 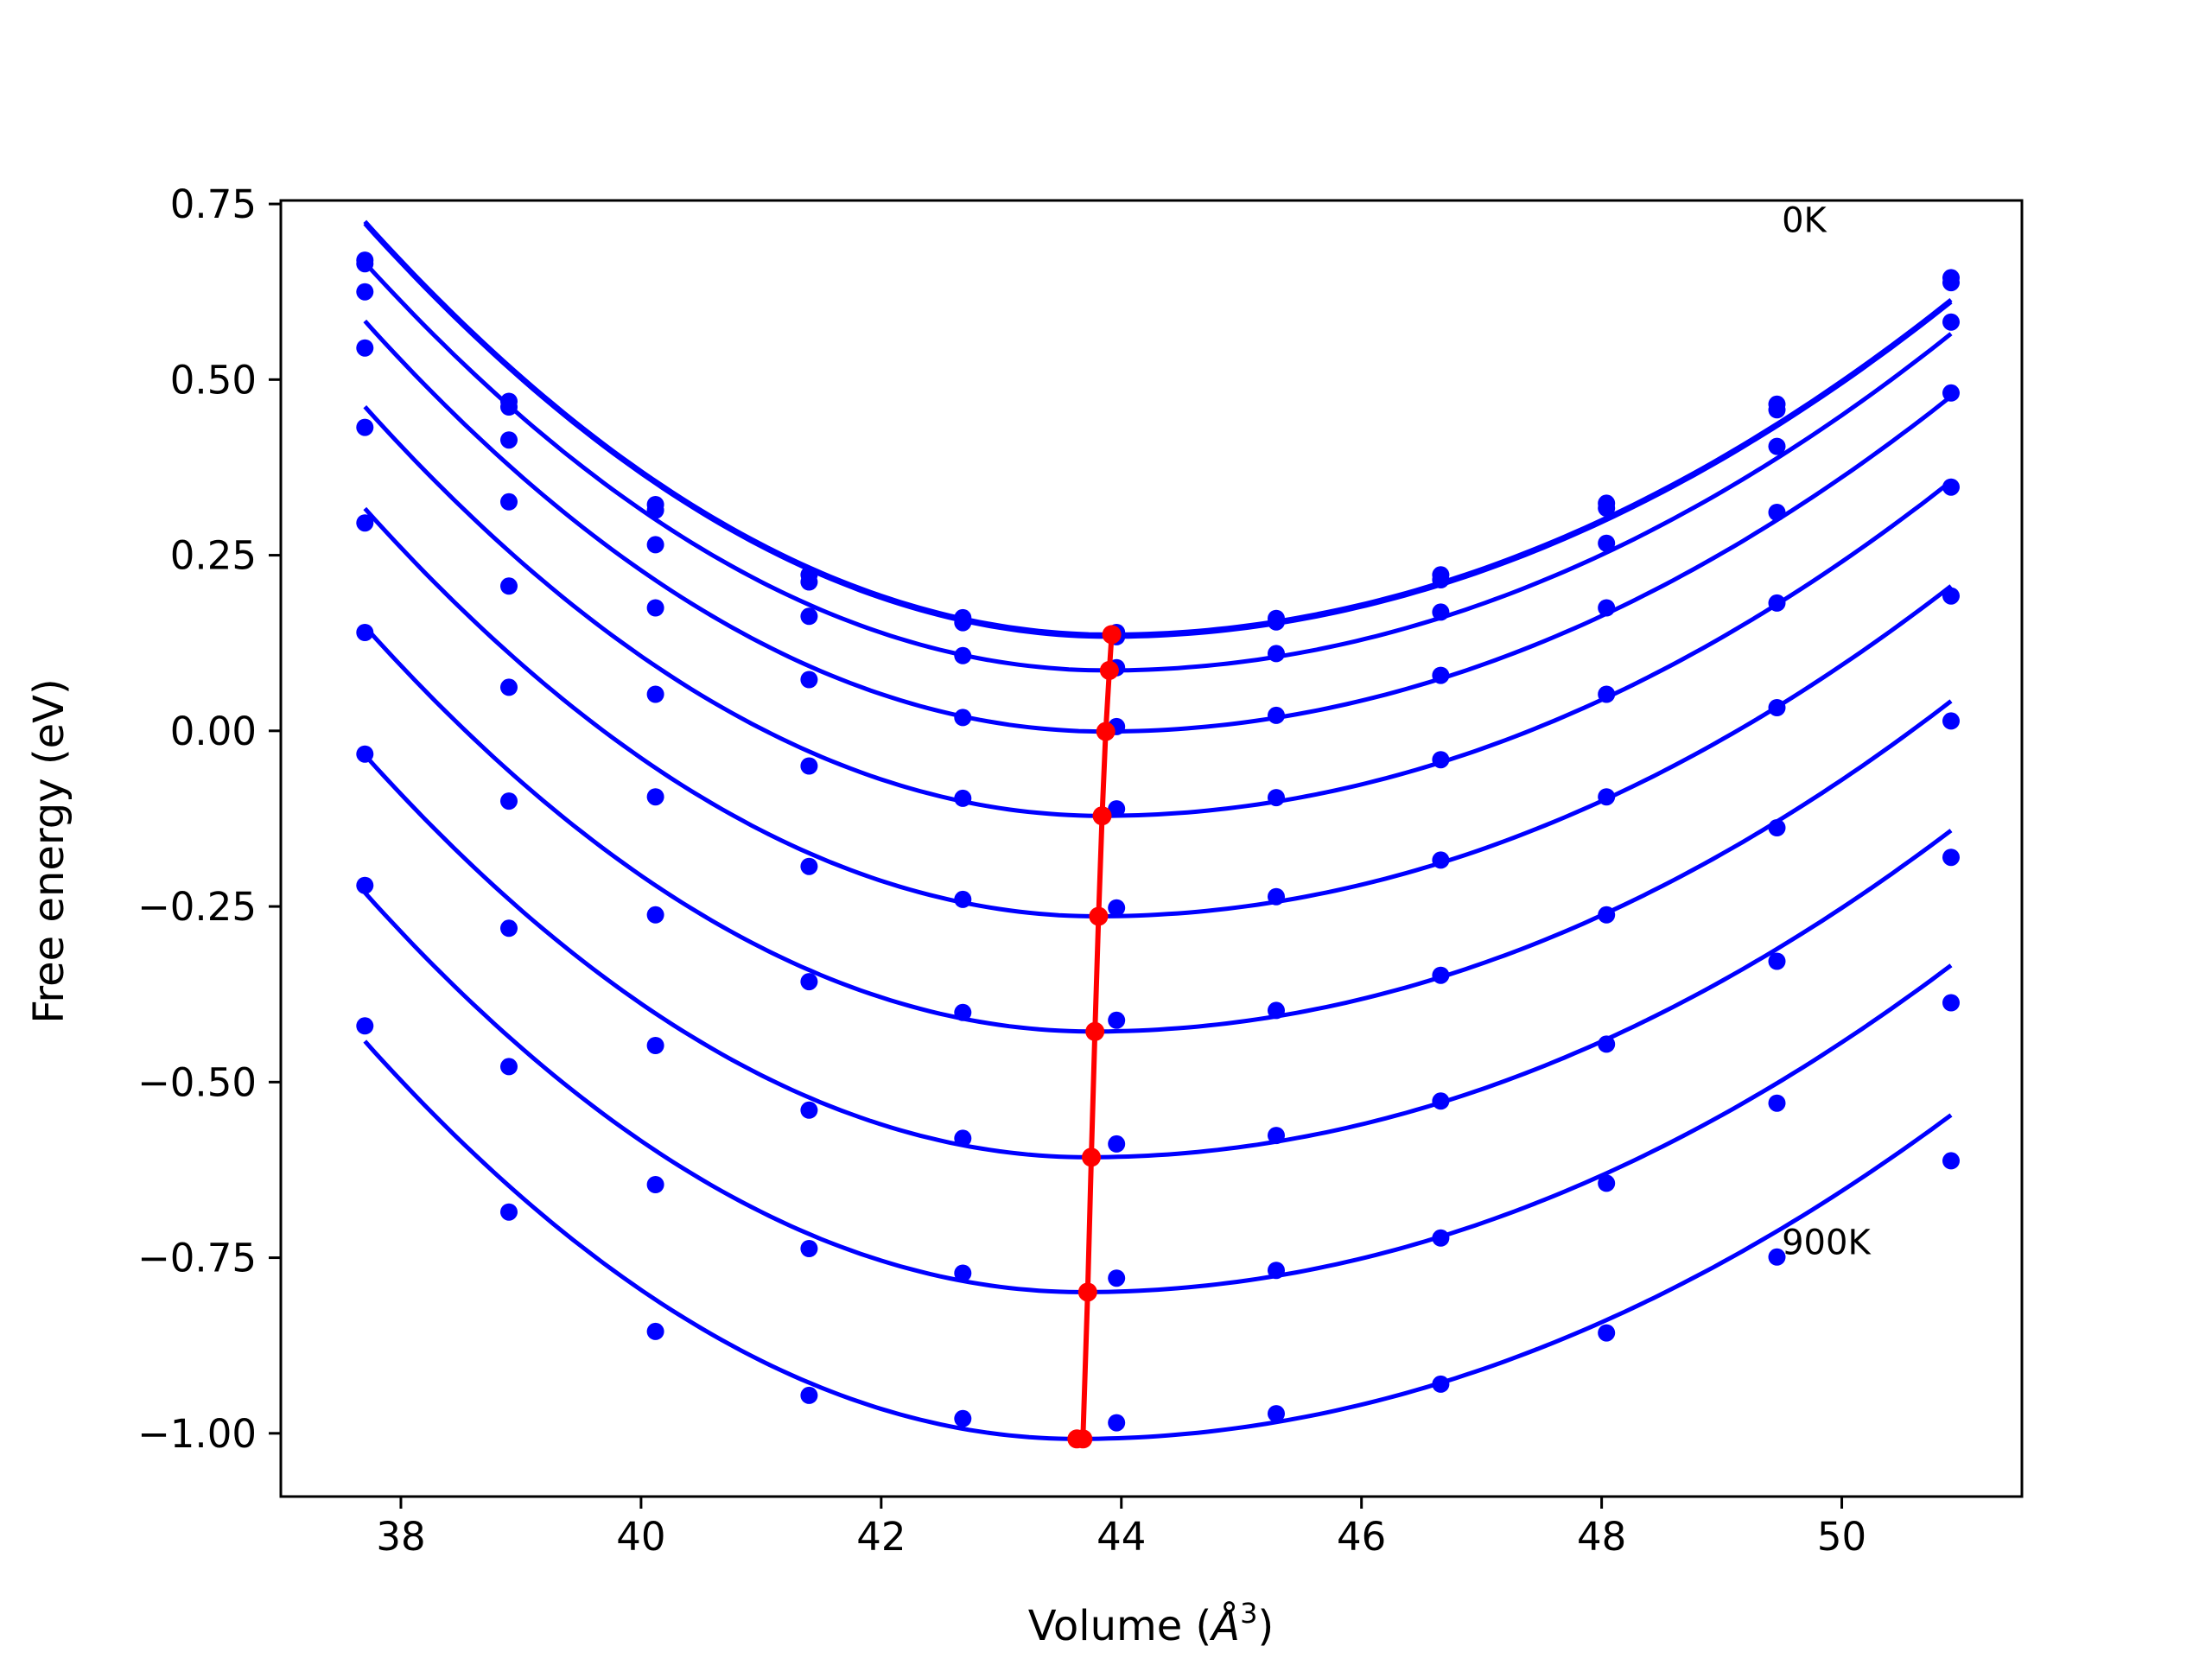 I want to click on x-tick-label: 46, so click(x=1361, y=1537).